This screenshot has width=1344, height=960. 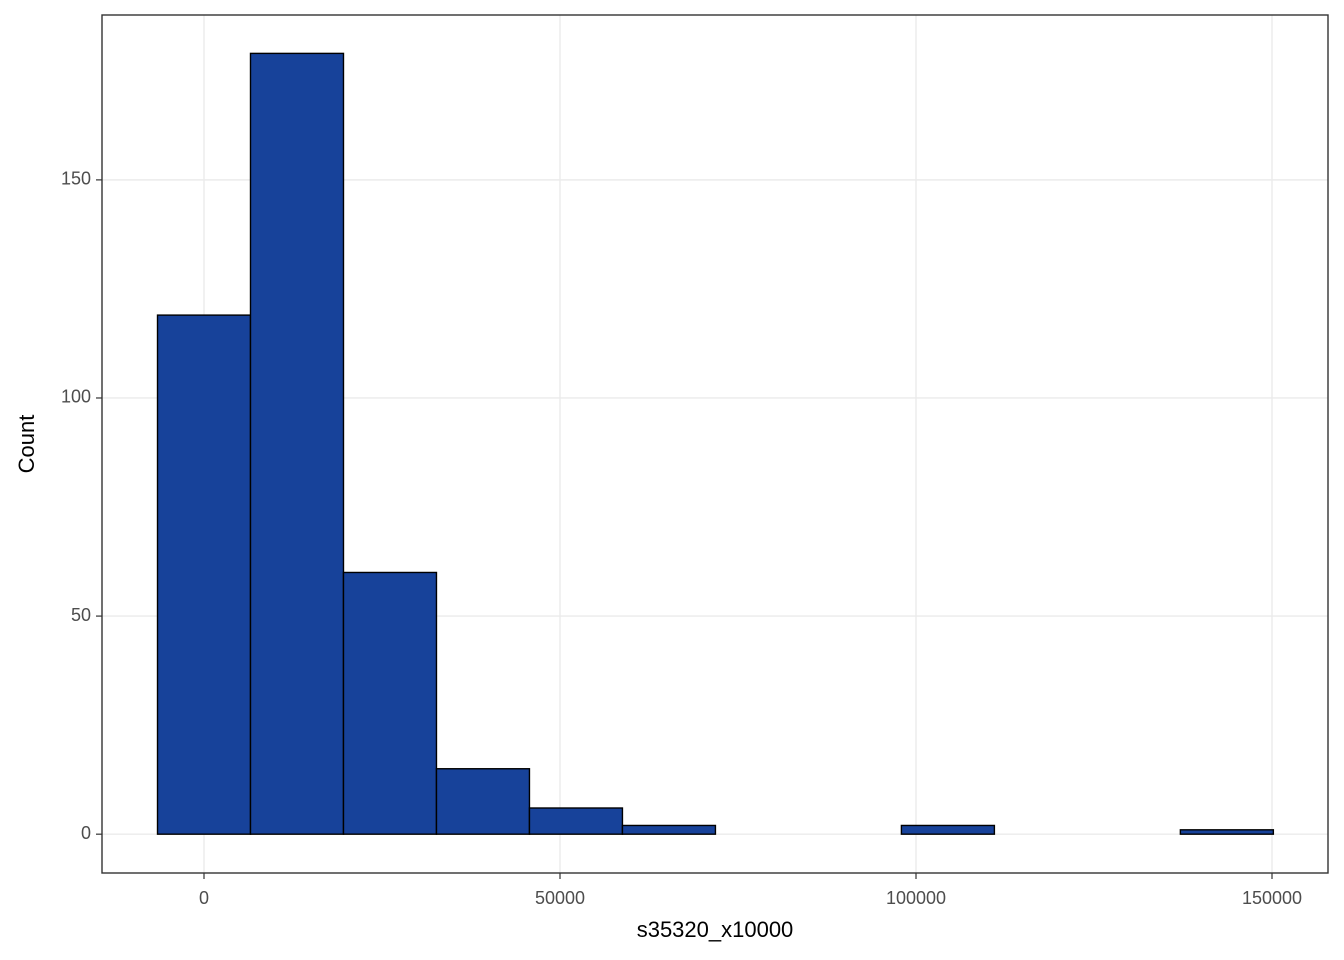 I want to click on y-tick-label: 150, so click(x=76, y=179).